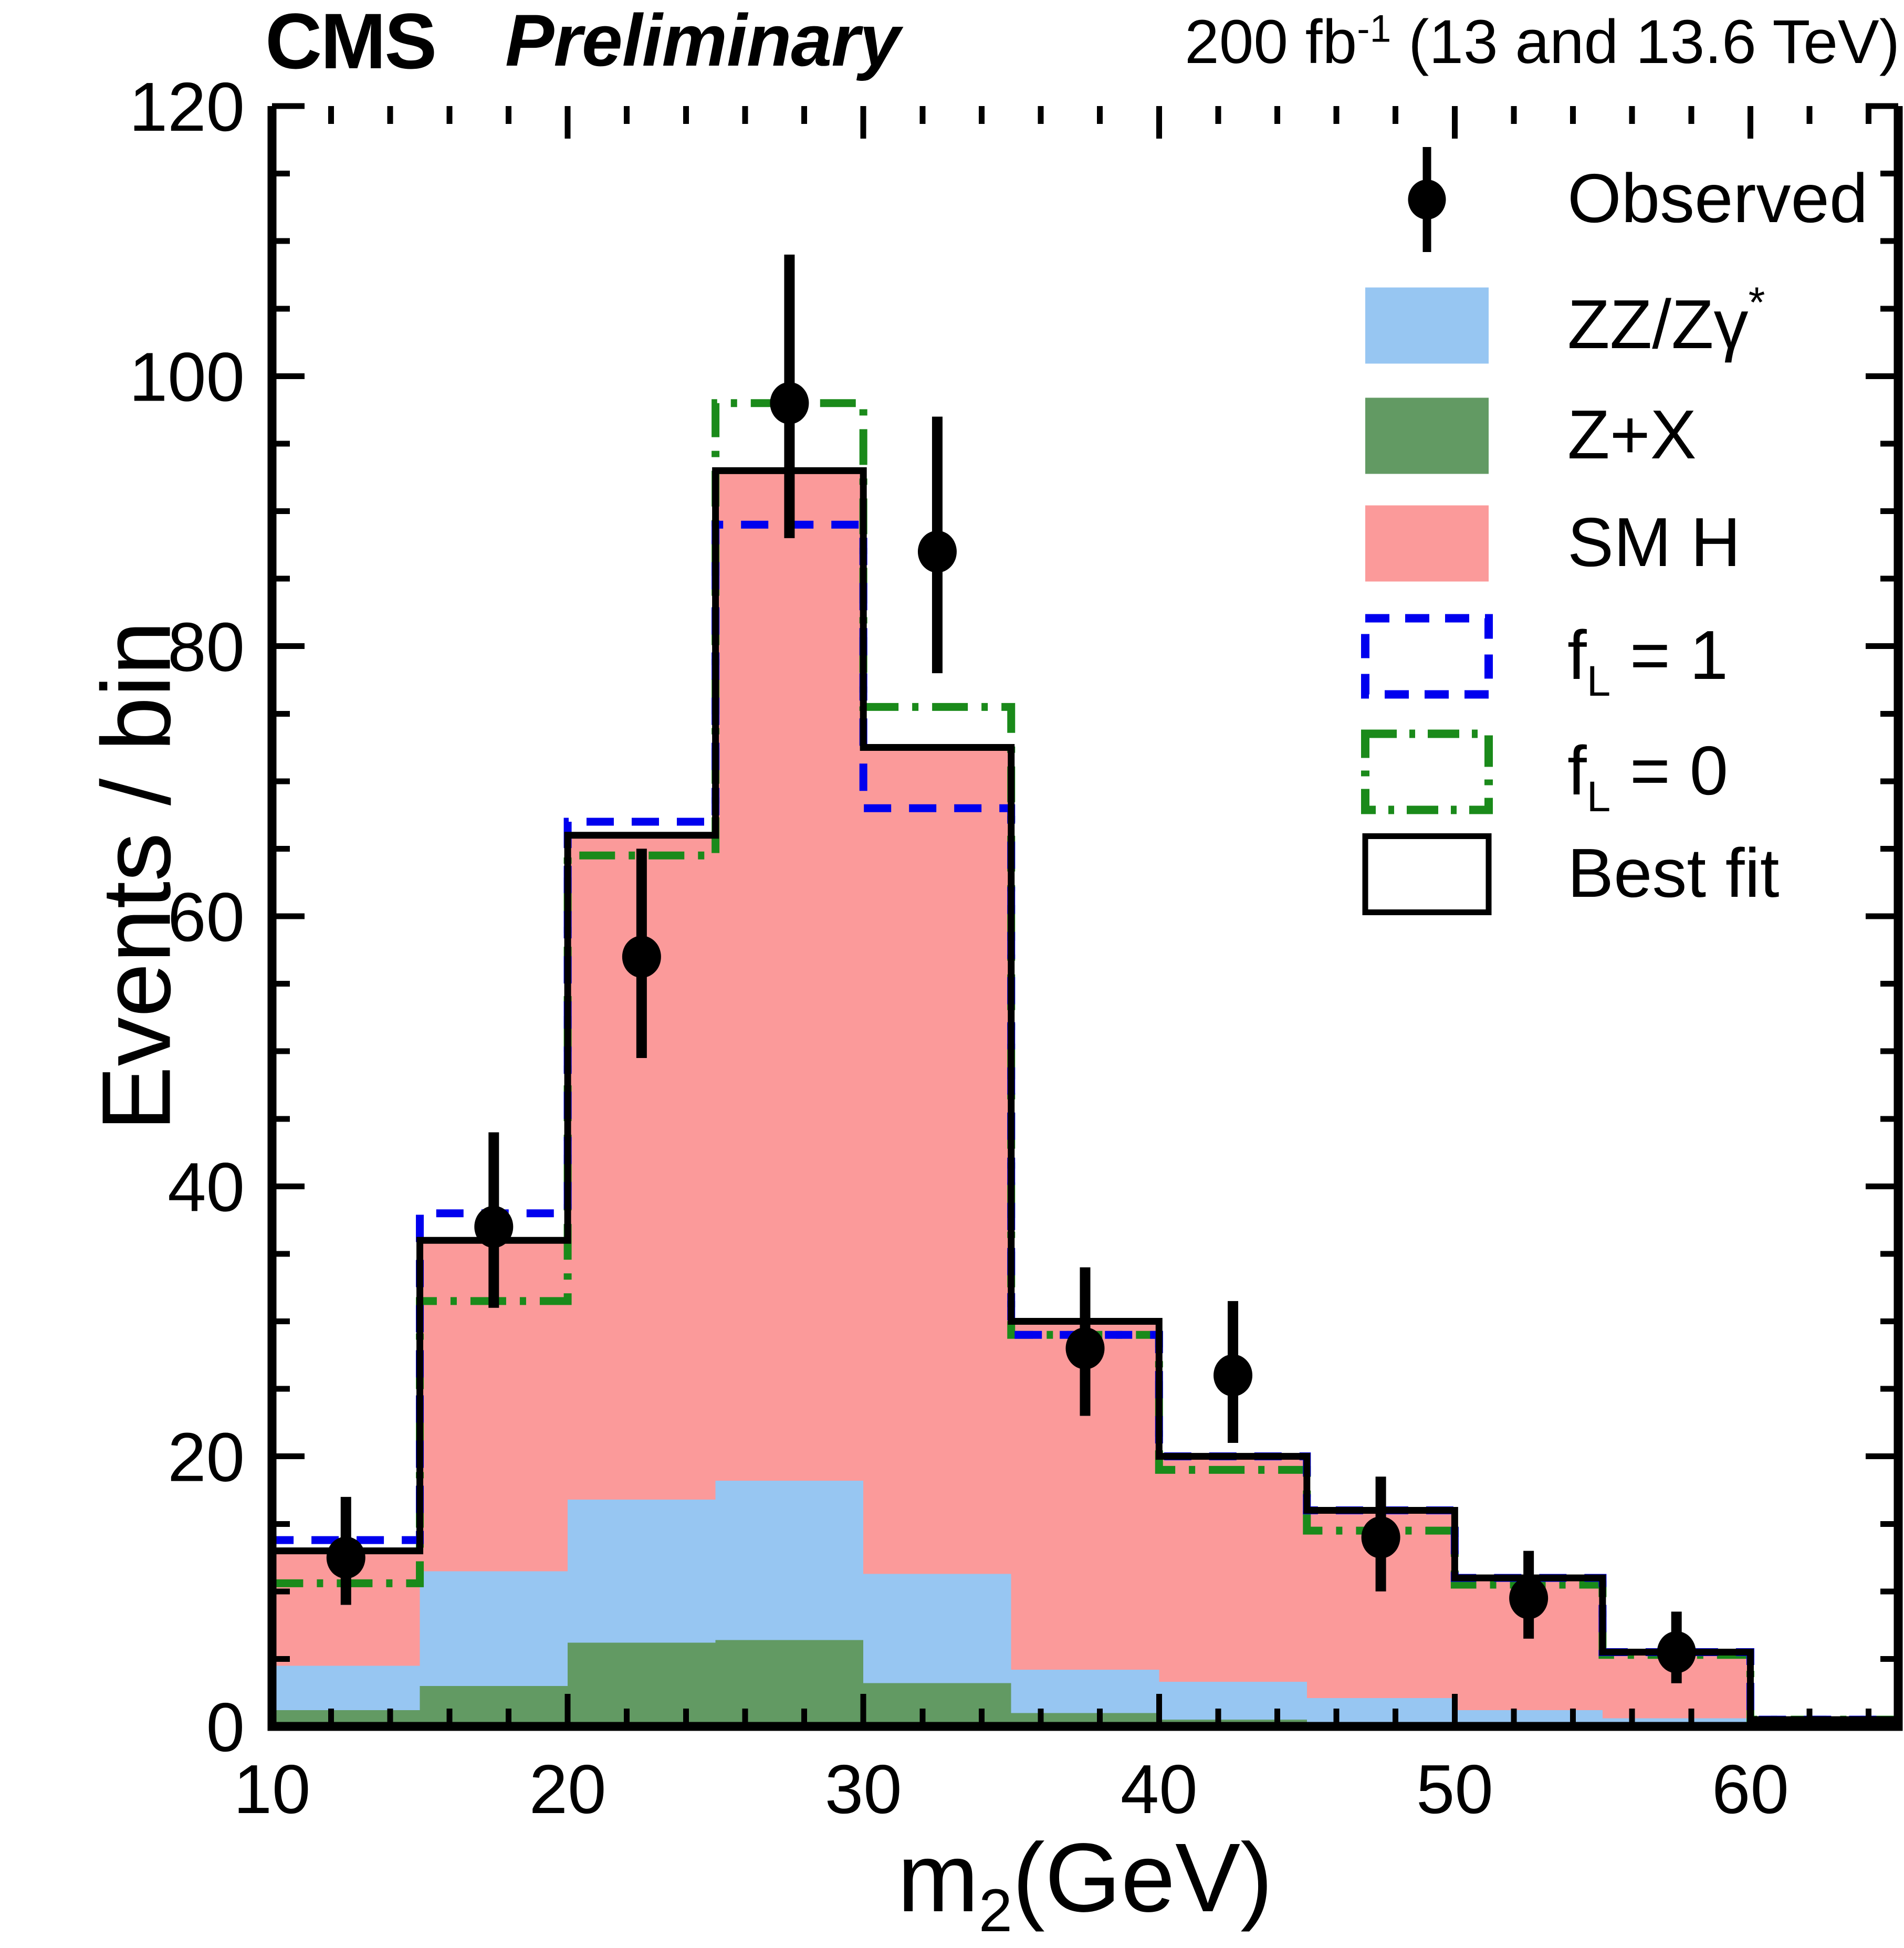 This screenshot has width=1904, height=1948. I want to click on y-tick-label: 20, so click(206, 1457).